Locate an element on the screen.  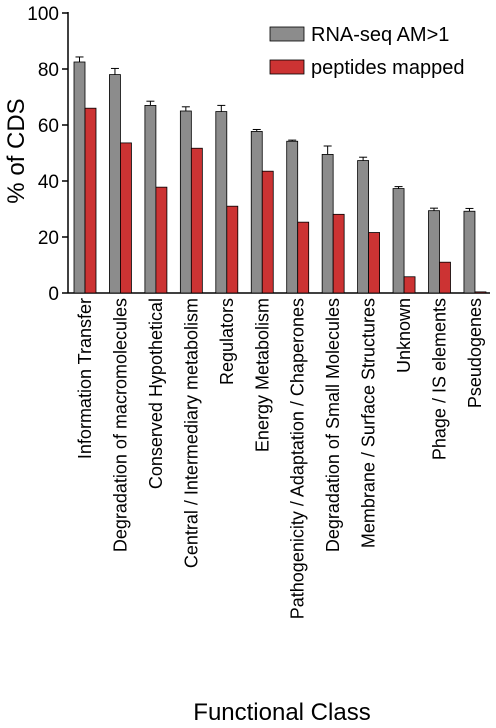
legend-rna-seq-label: RNA-seq AM>1 is located at coordinates (380, 35).